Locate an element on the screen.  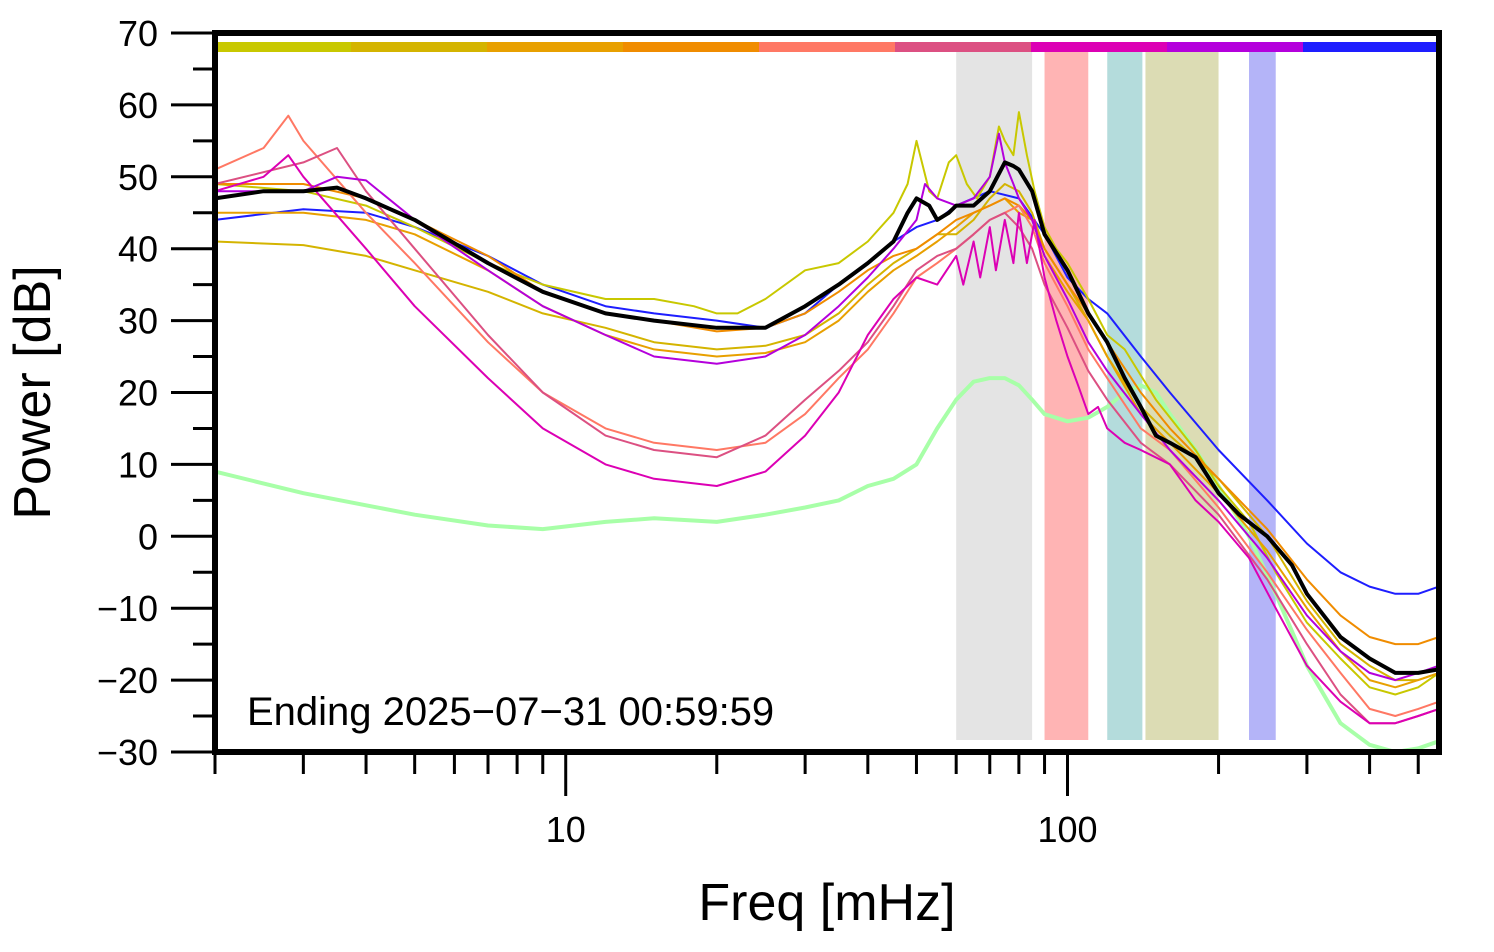
x-axis-label: Freq [mHz] is located at coordinates (826, 903).